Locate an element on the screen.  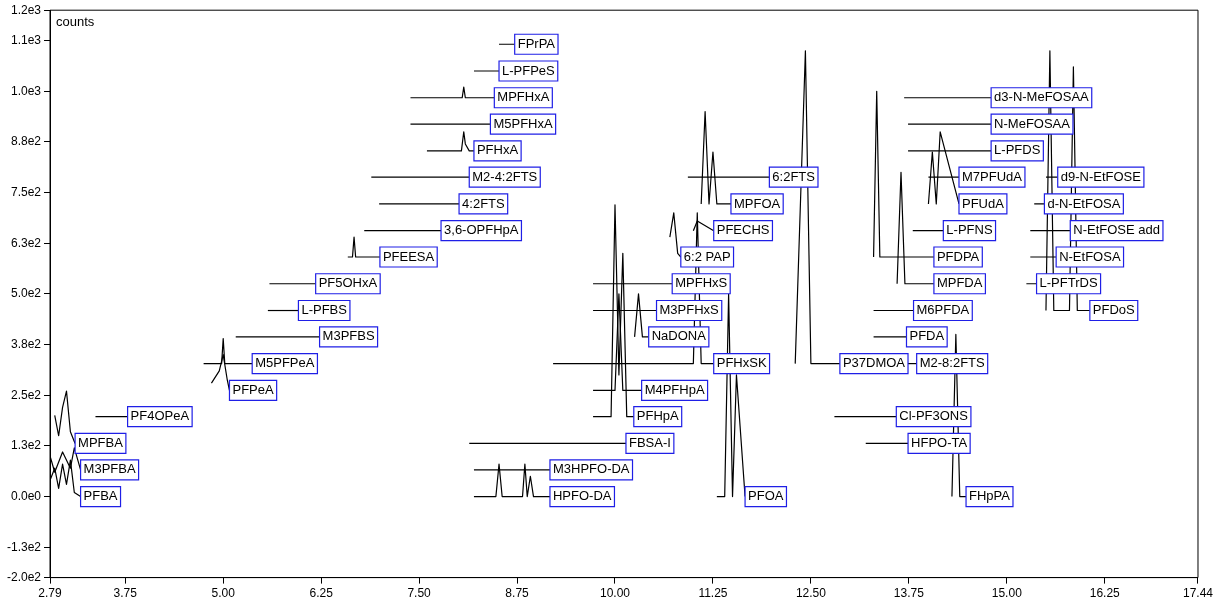
series-label: PFHpA is located at coordinates (658, 416).